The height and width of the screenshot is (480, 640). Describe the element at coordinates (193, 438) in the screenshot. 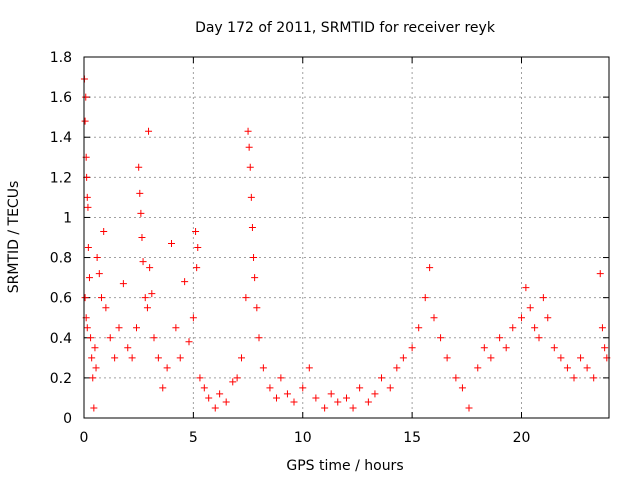

I see `x-tick-label: 5` at that location.